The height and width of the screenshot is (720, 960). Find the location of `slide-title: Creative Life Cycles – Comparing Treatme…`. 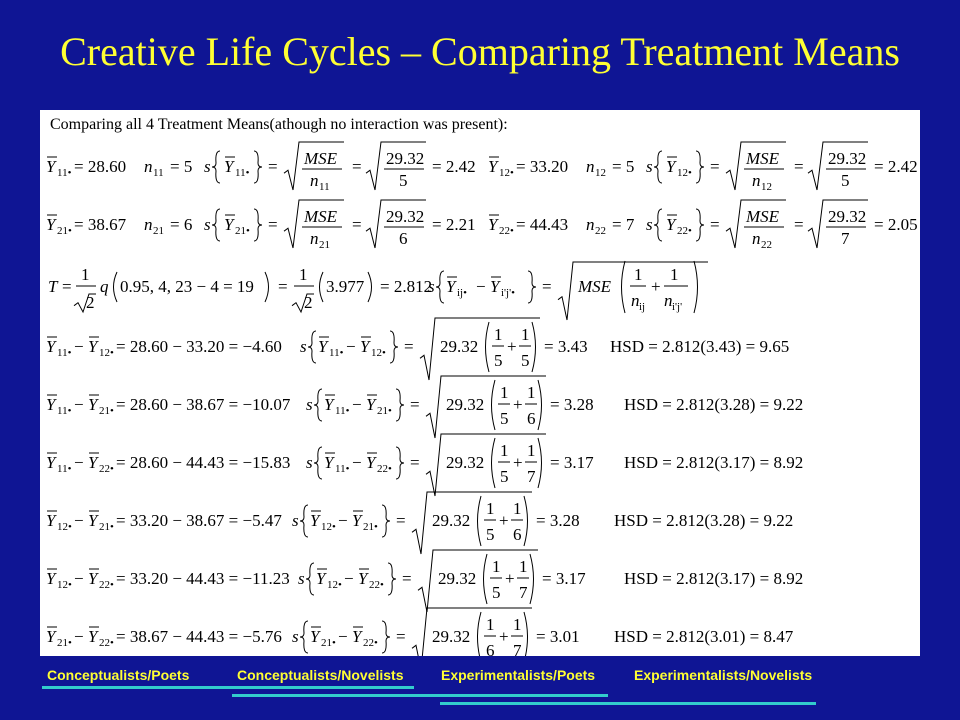

slide-title: Creative Life Cycles – Comparing Treatme… is located at coordinates (480, 51).